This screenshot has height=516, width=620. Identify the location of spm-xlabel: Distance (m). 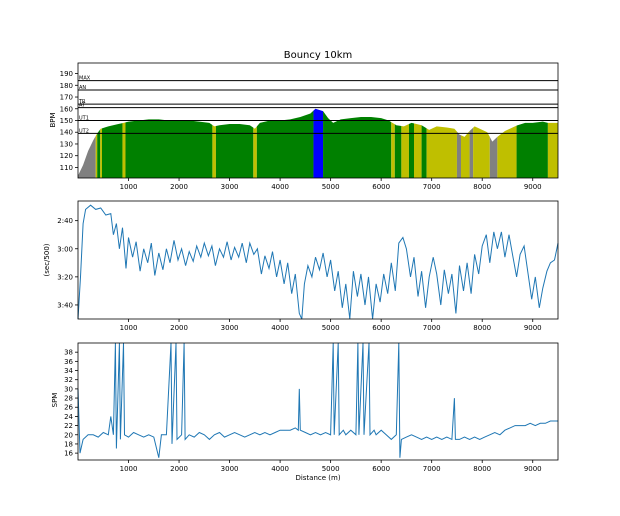
(317, 478).